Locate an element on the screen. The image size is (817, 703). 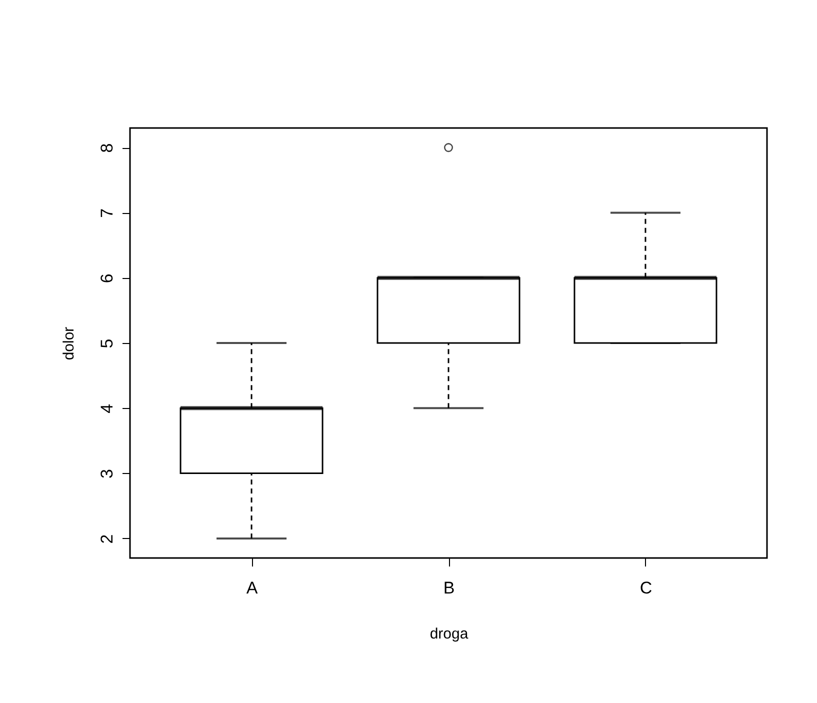
y-tick-label: 5 is located at coordinates (107, 343).